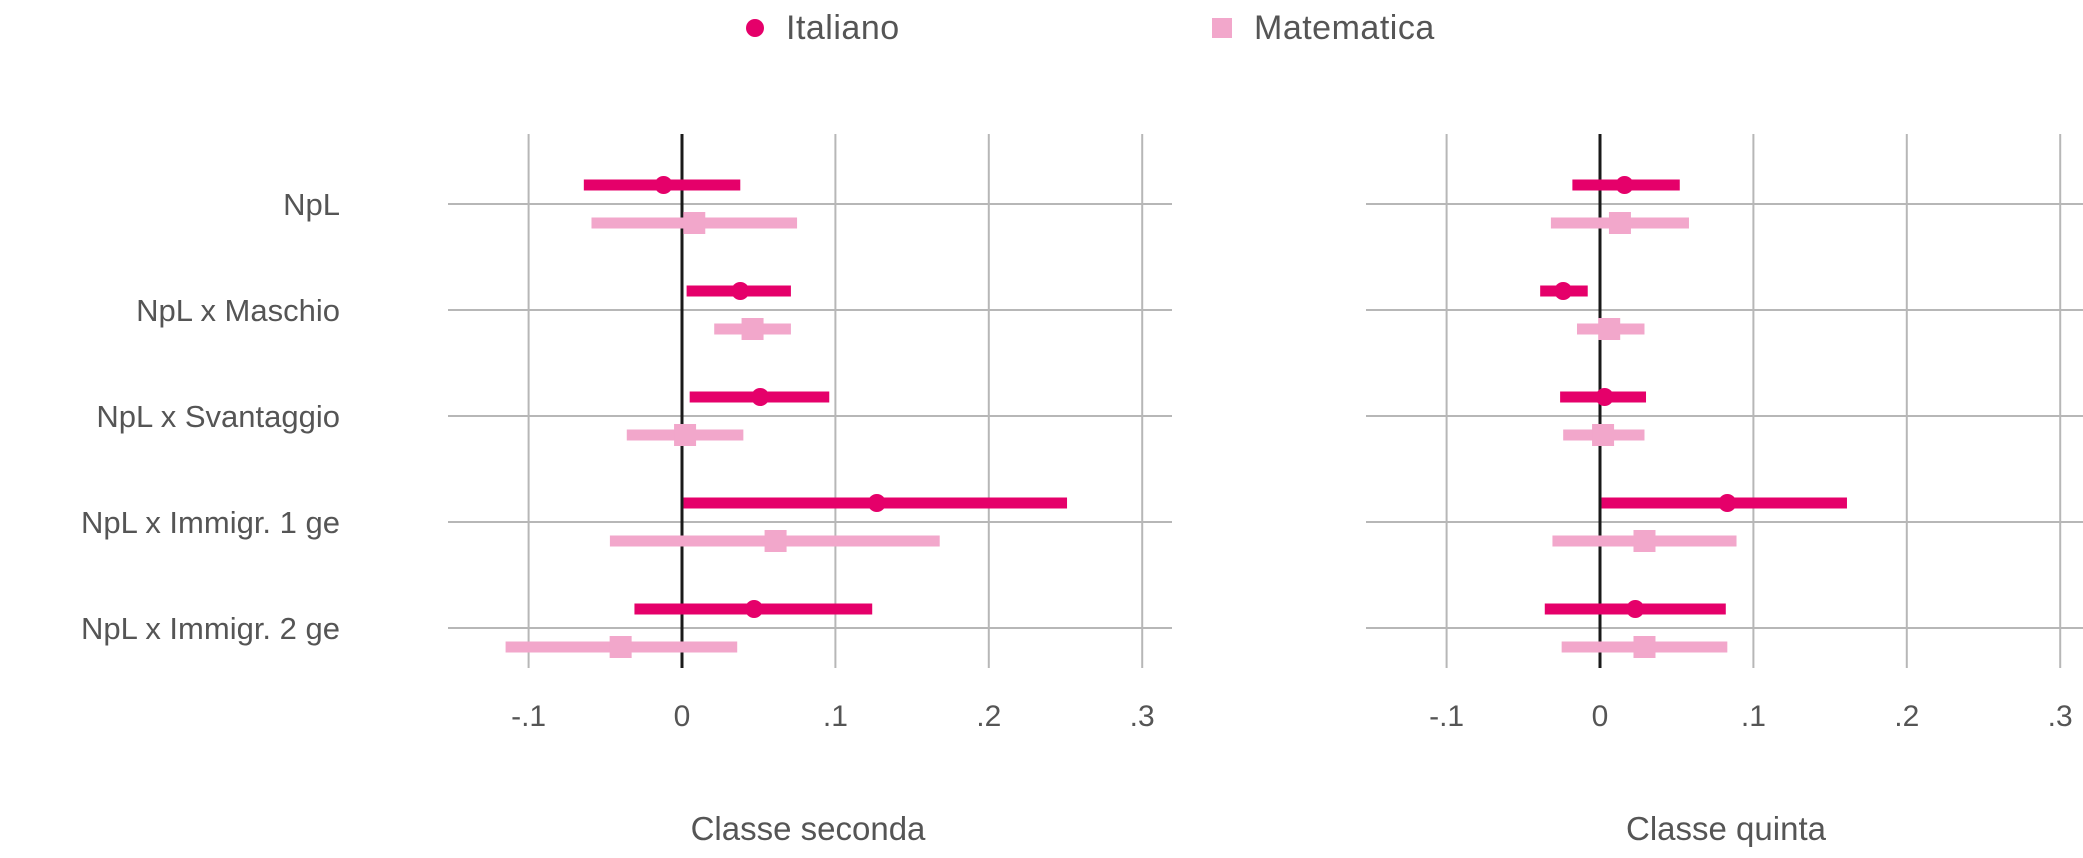 This screenshot has width=2083, height=858. What do you see at coordinates (755, 28) in the screenshot?
I see `circle-marker-icon` at bounding box center [755, 28].